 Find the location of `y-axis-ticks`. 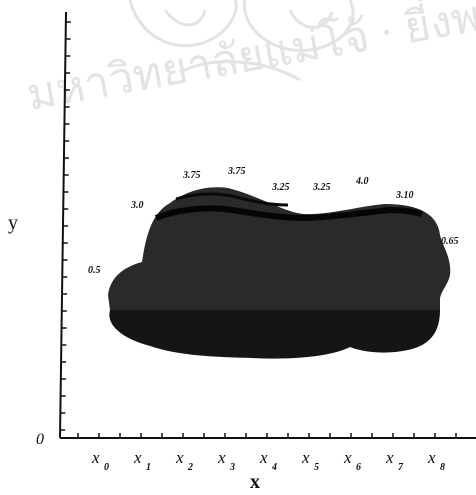

y-axis-ticks is located at coordinates (65, 226).